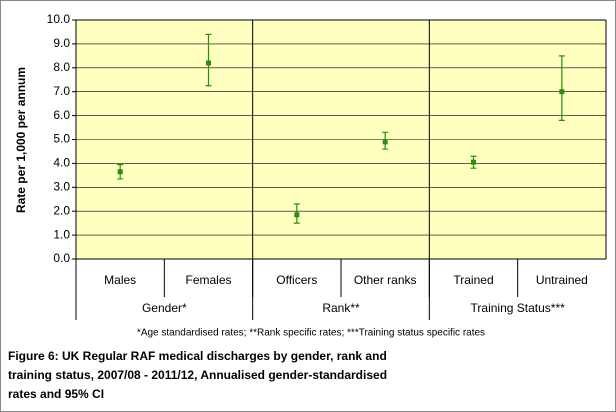 This screenshot has height=412, width=616. I want to click on group-label: Training Status***, so click(518, 308).